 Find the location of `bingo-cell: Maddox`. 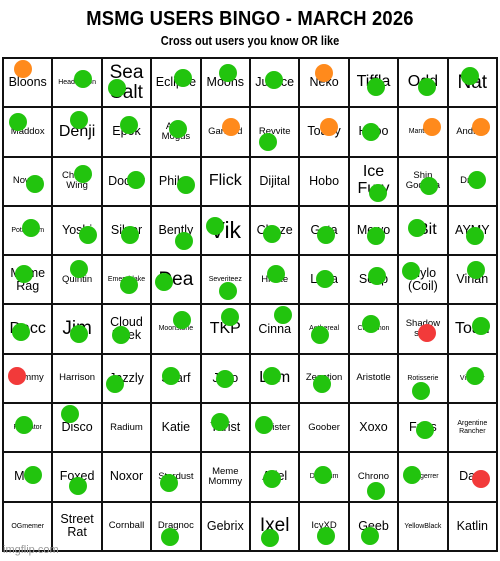

bingo-cell: Maddox is located at coordinates (28, 132).